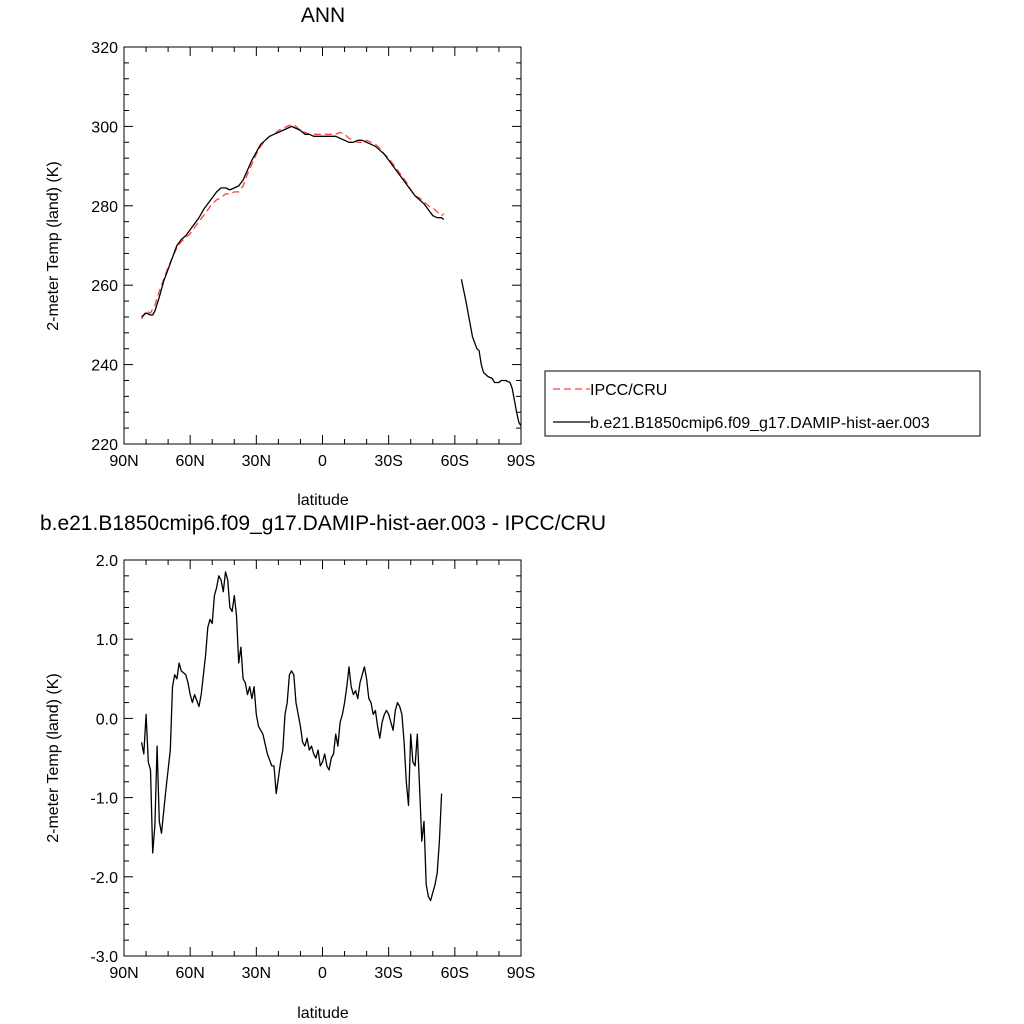 The width and height of the screenshot is (1024, 1024). Describe the element at coordinates (107, 561) in the screenshot. I see `y-tick-label: 2.0` at that location.